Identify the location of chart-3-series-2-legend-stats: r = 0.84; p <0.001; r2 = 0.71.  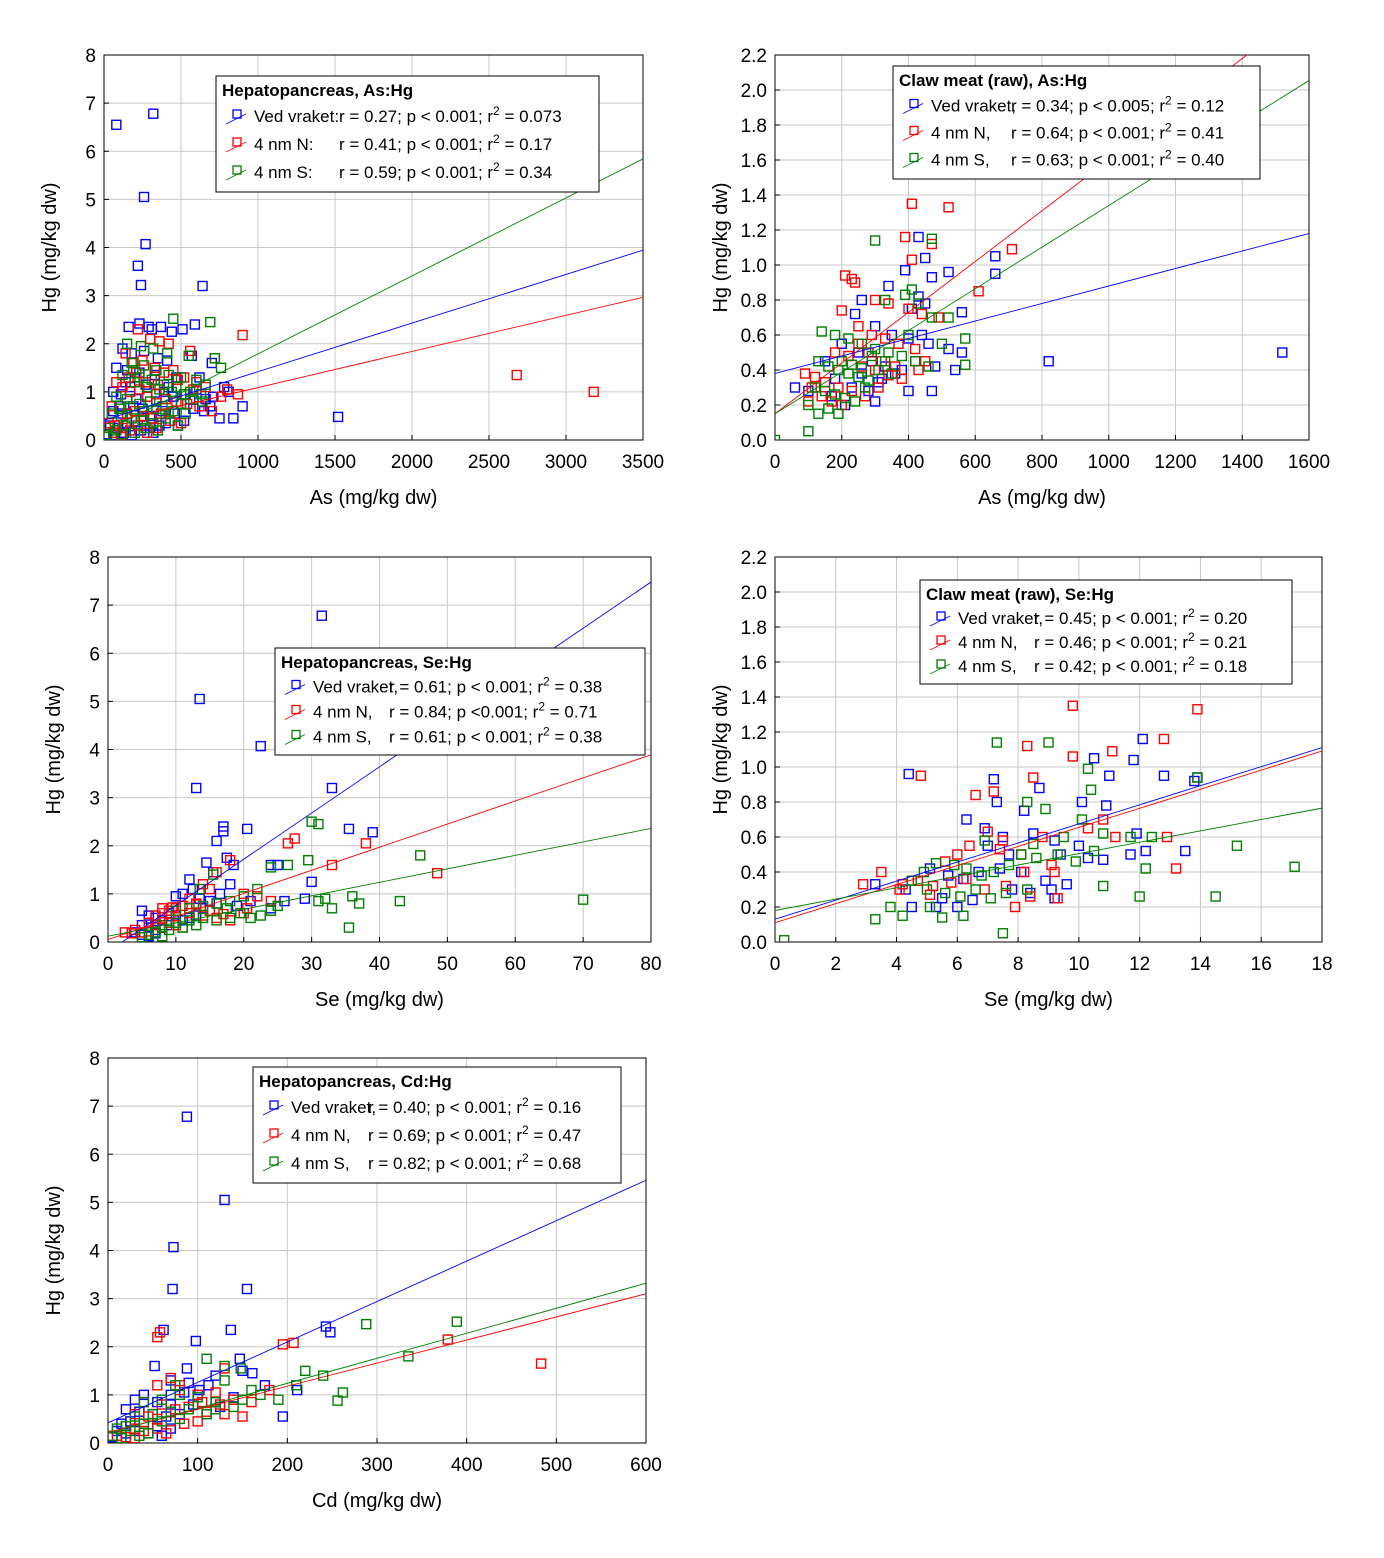
(493, 711).